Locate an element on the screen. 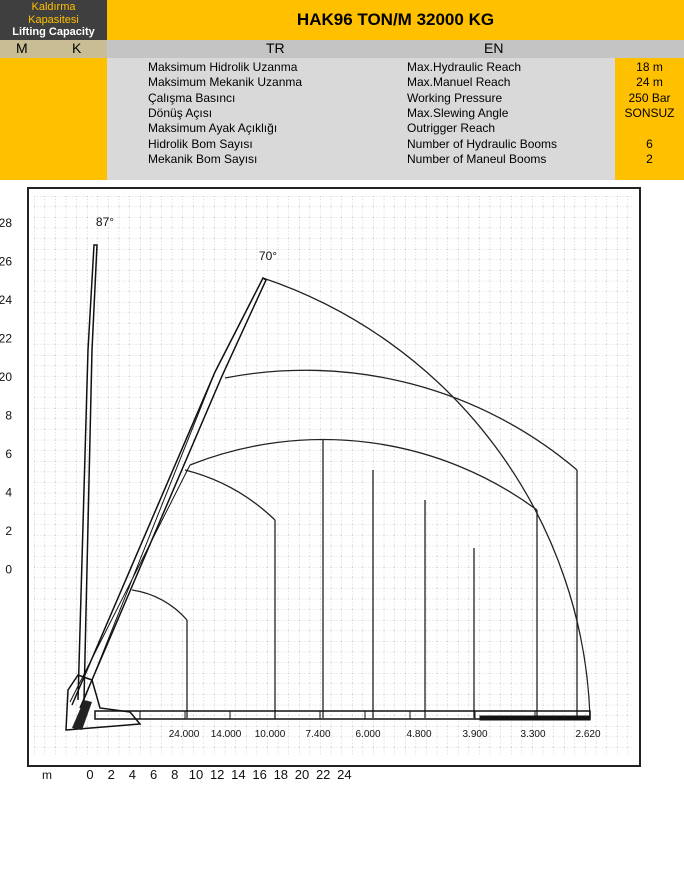  table-body is located at coordinates (361, 119).